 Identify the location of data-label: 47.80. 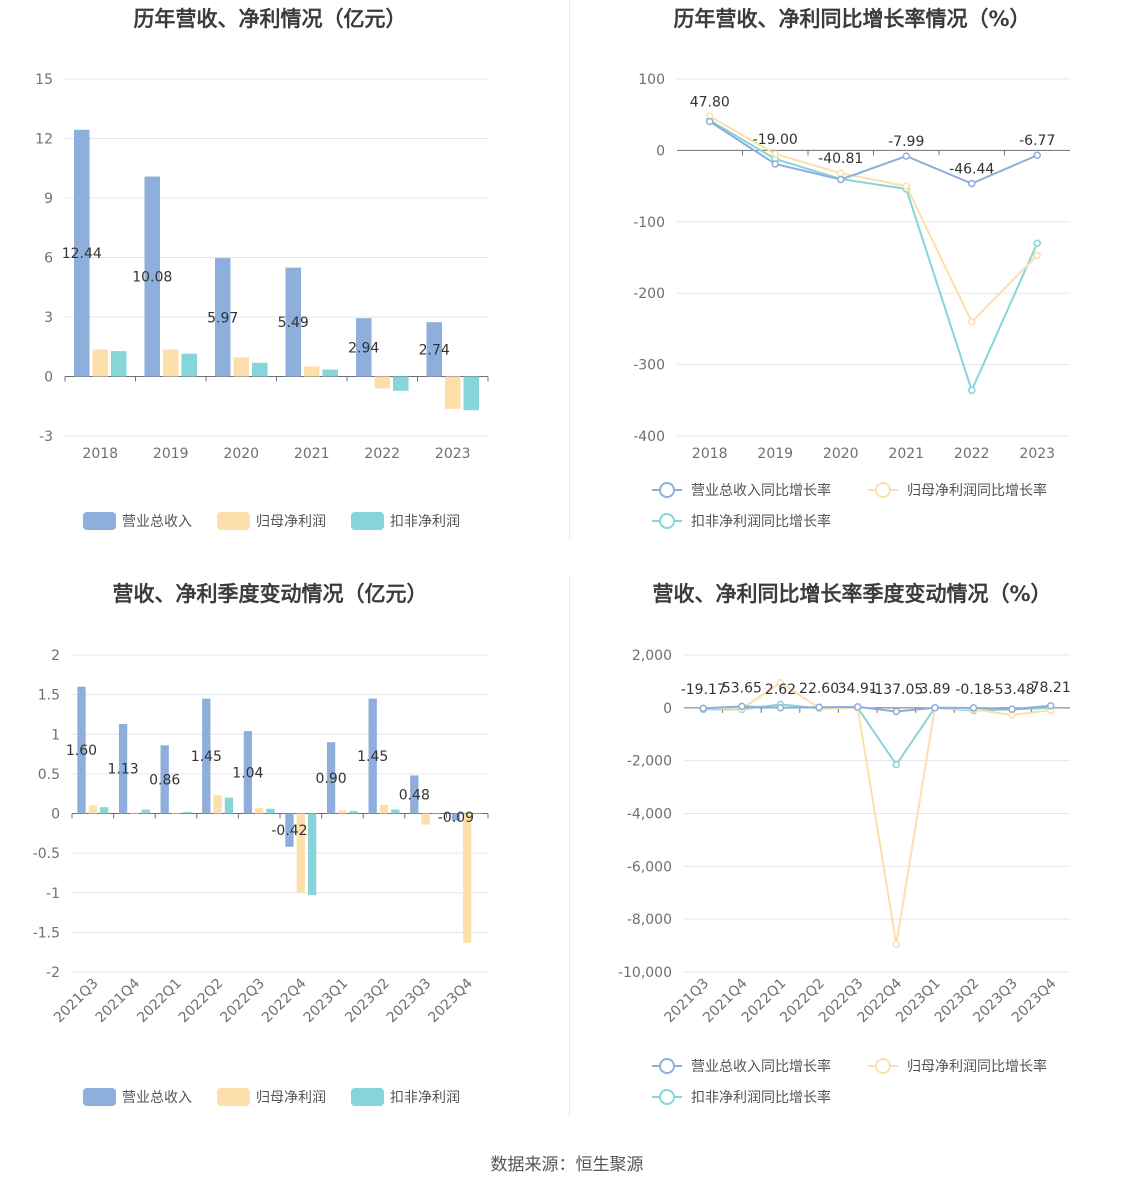
(710, 102).